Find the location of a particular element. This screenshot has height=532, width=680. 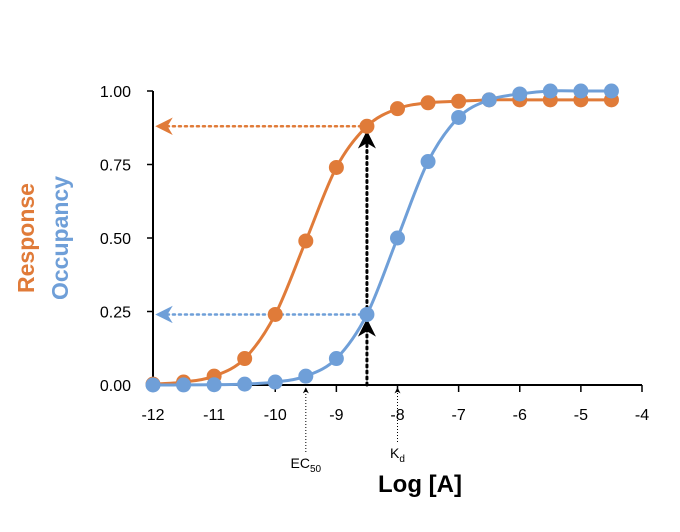

y-tick-label: 1.00 is located at coordinates (115, 92).